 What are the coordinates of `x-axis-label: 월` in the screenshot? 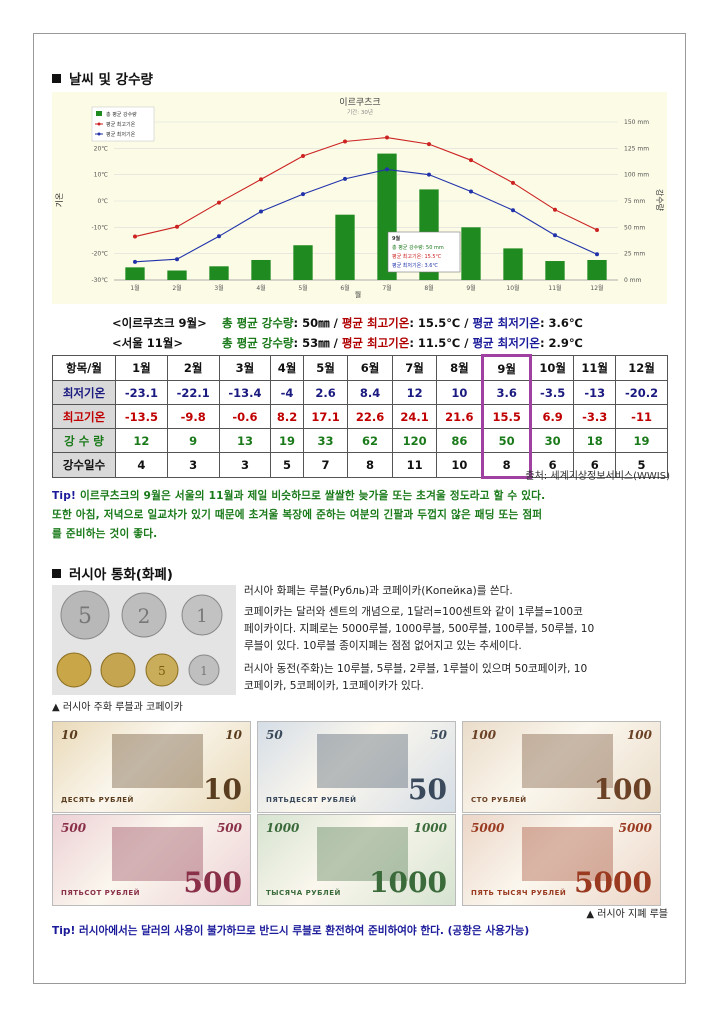 It's located at (358, 294).